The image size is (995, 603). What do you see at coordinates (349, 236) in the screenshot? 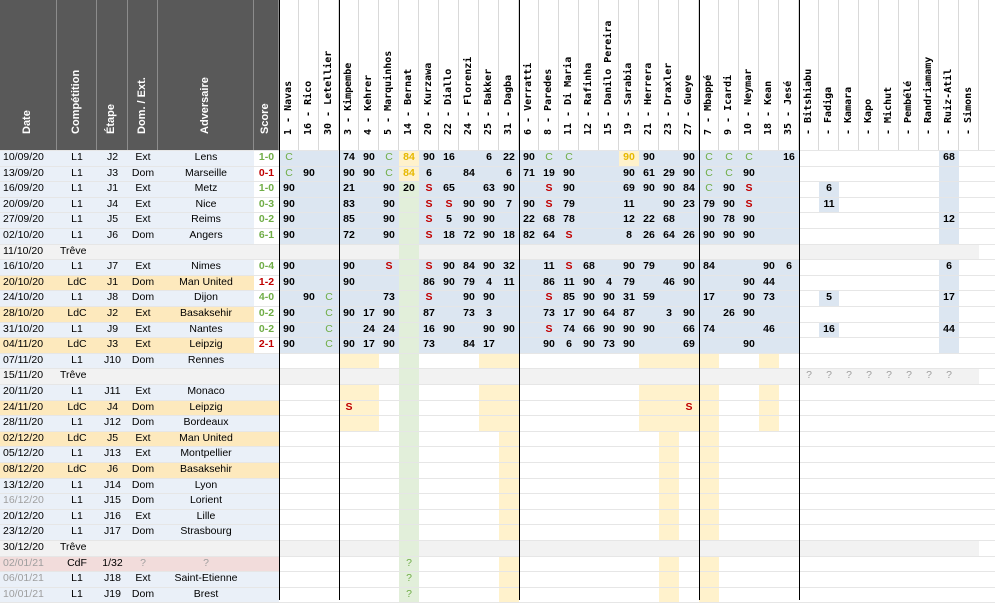
I see `player-cell: 72` at bounding box center [349, 236].